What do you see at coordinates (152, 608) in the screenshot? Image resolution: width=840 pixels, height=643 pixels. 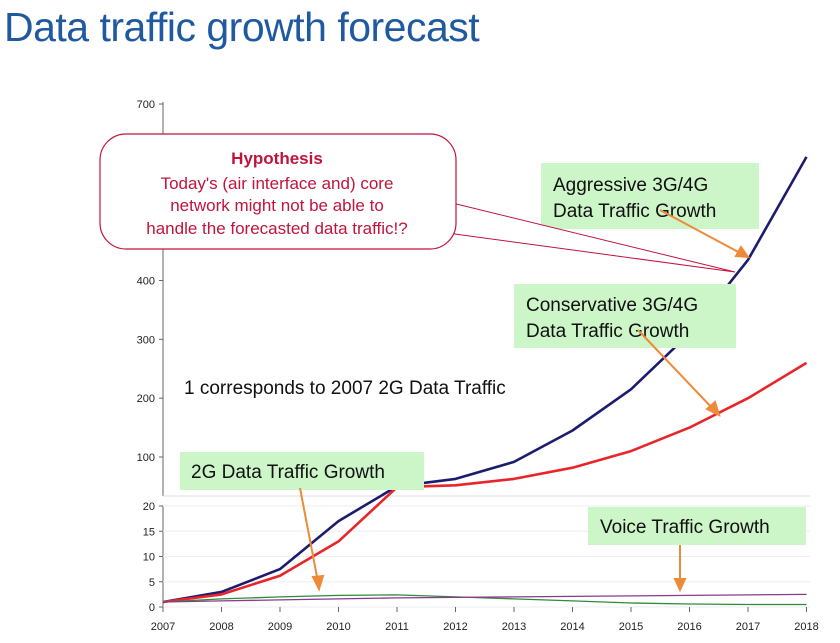 I see `y-tick-label: 0` at bounding box center [152, 608].